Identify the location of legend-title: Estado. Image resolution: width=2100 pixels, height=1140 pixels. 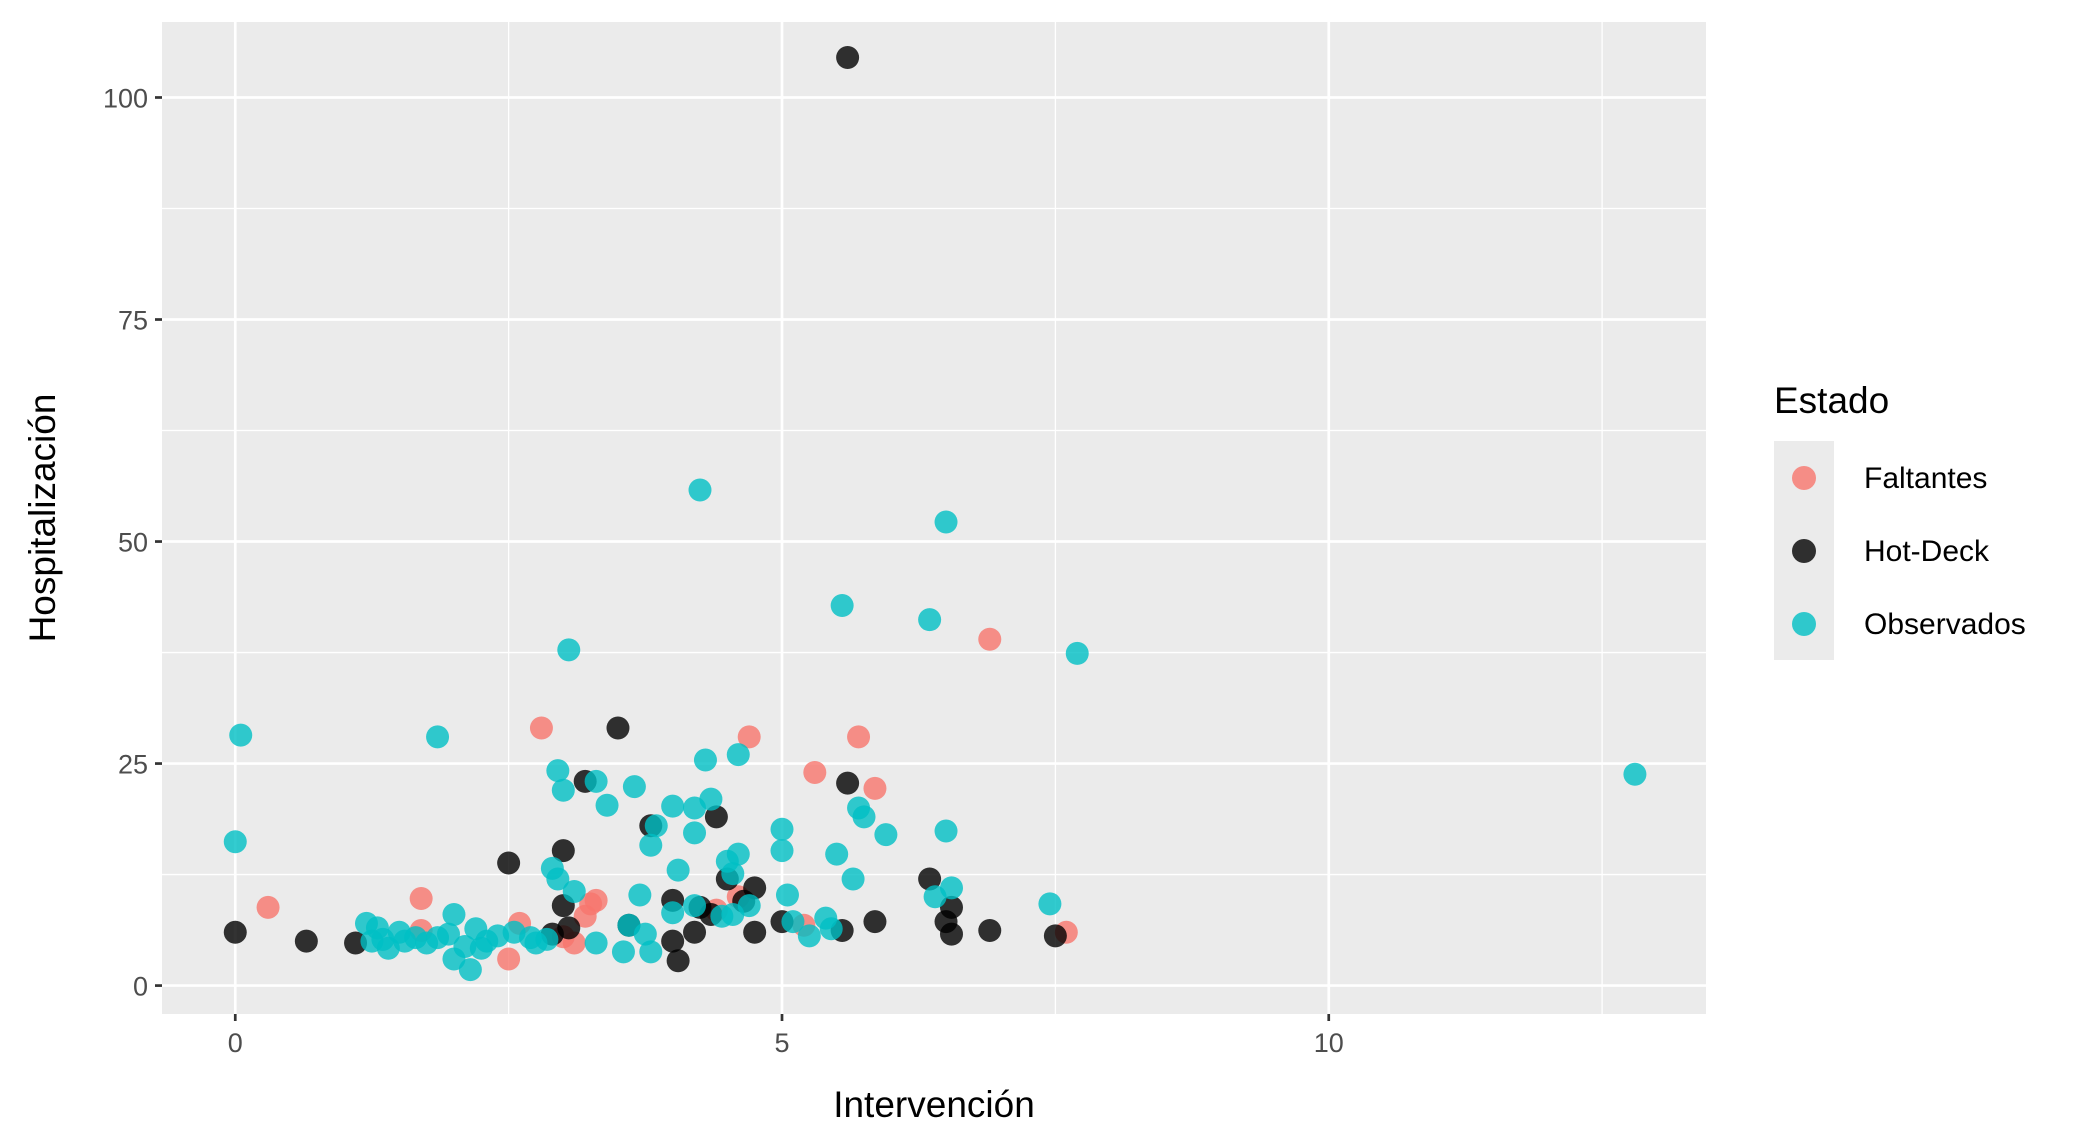
(1831, 400).